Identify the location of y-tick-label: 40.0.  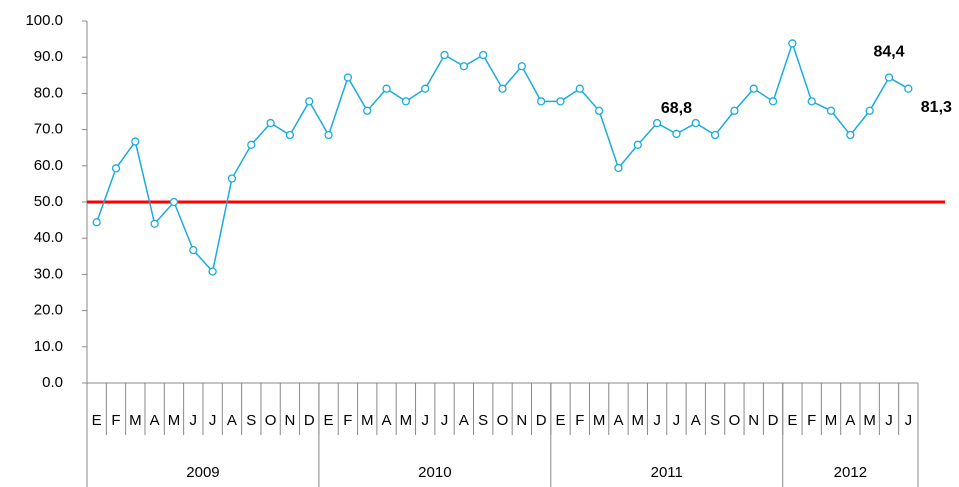
(48, 237).